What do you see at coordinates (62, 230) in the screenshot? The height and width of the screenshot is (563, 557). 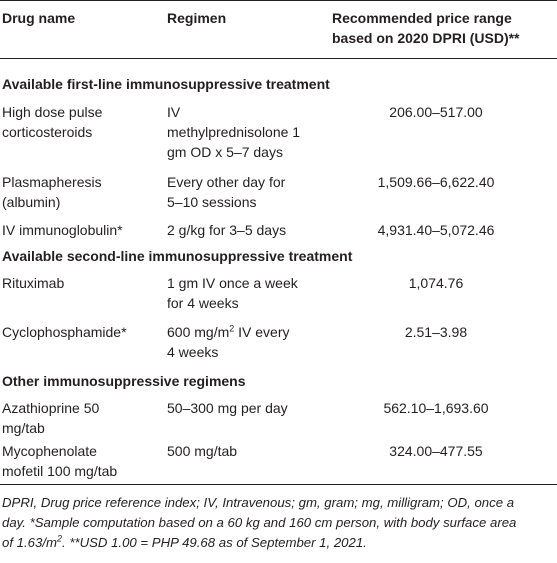 I see `drug-name: IV immunoglobulin*` at bounding box center [62, 230].